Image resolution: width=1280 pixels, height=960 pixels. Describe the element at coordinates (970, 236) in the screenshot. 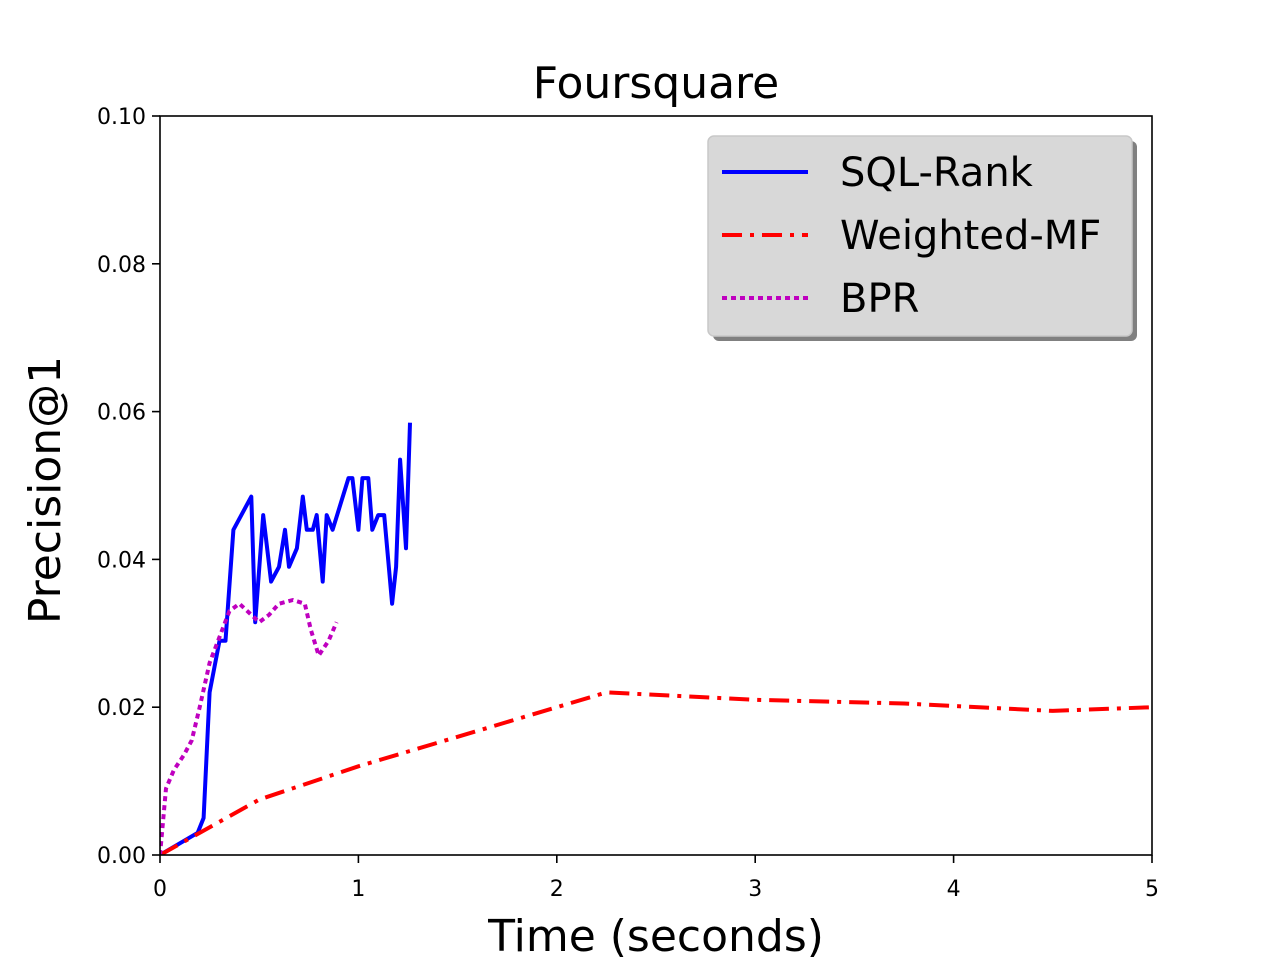

I see `legend-label: Weighted-MF` at that location.